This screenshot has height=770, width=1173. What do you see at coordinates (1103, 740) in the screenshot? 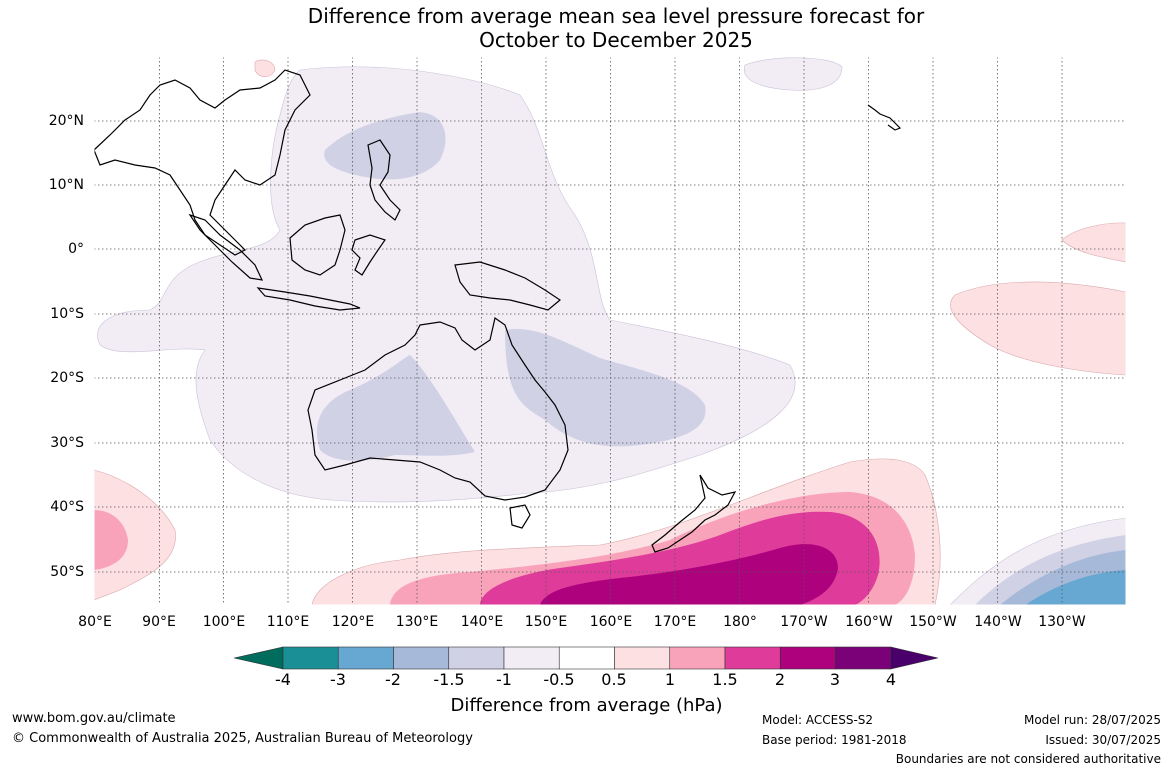
I see `footer-issued: Issued: 30/07/2025` at bounding box center [1103, 740].